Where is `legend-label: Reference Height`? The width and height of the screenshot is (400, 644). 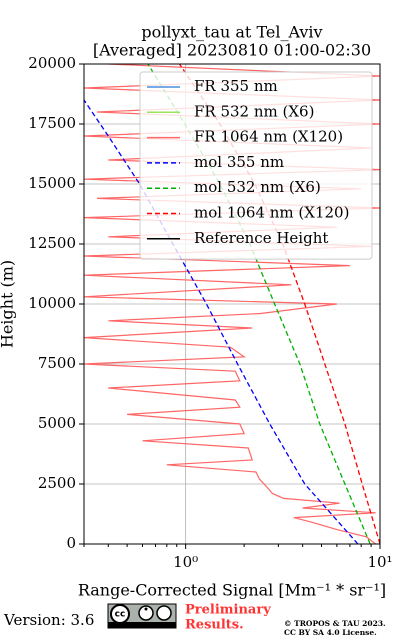
legend-label: Reference Height is located at coordinates (261, 238).